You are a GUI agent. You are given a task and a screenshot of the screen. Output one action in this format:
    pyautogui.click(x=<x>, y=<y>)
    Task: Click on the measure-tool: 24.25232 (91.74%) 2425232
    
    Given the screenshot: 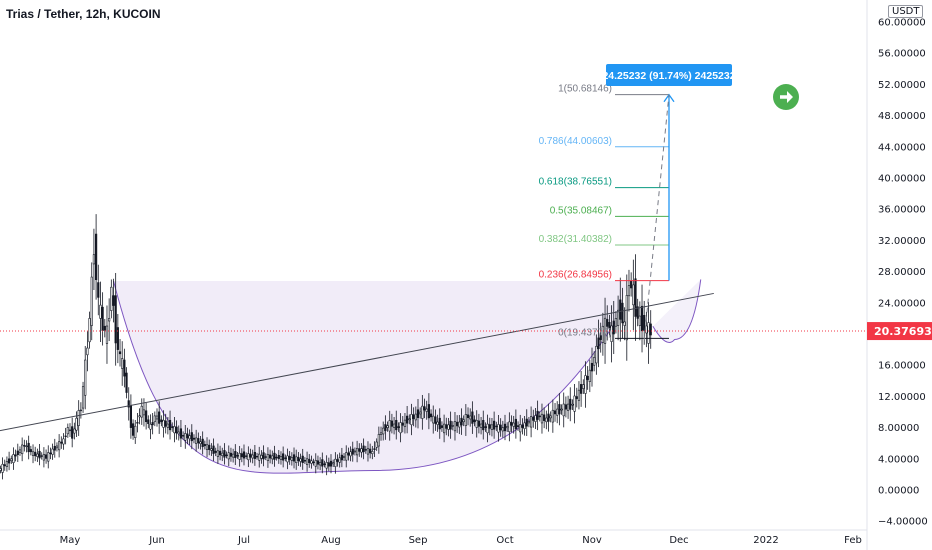 What is the action you would take?
    pyautogui.click(x=669, y=202)
    